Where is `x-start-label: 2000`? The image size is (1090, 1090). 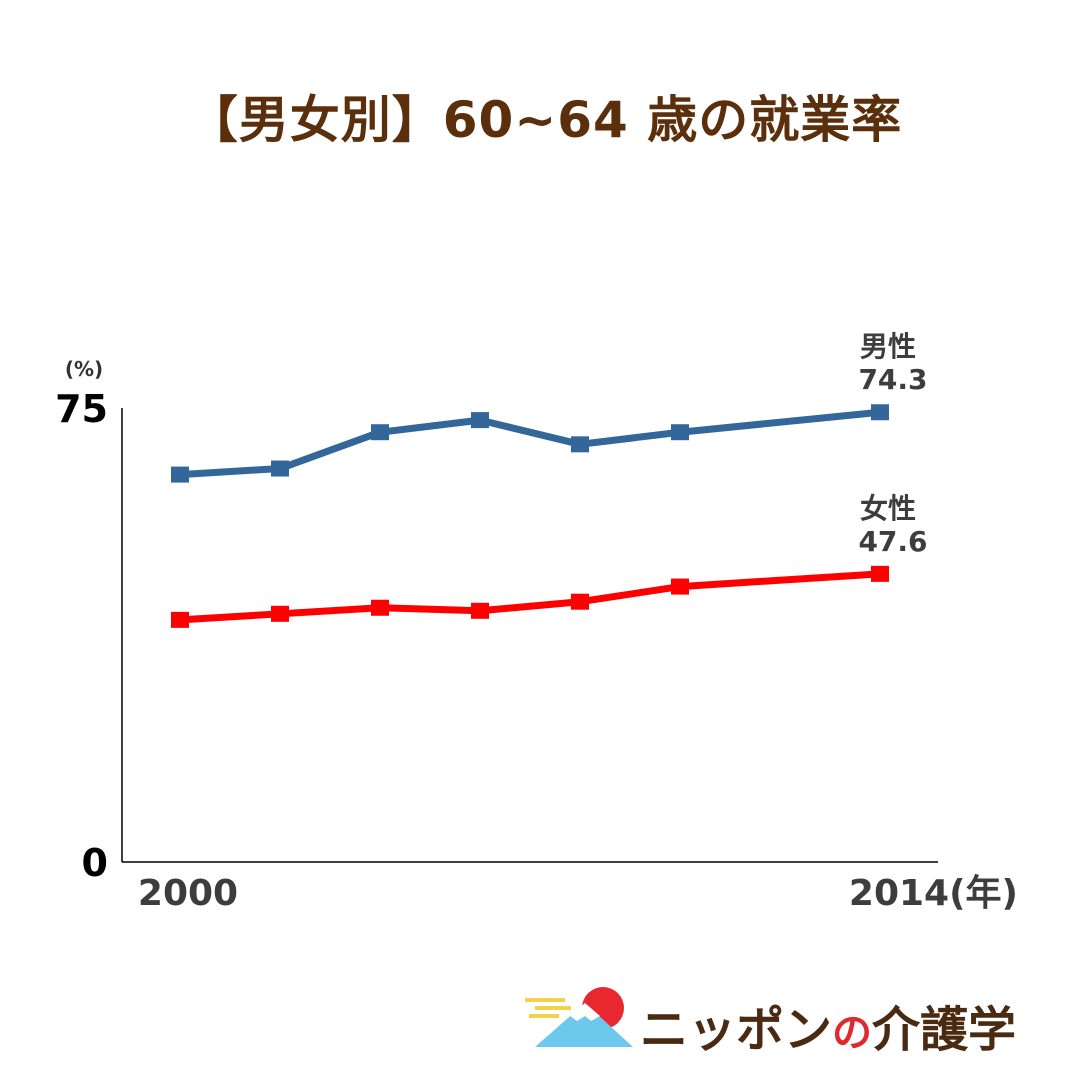 x-start-label: 2000 is located at coordinates (188, 893).